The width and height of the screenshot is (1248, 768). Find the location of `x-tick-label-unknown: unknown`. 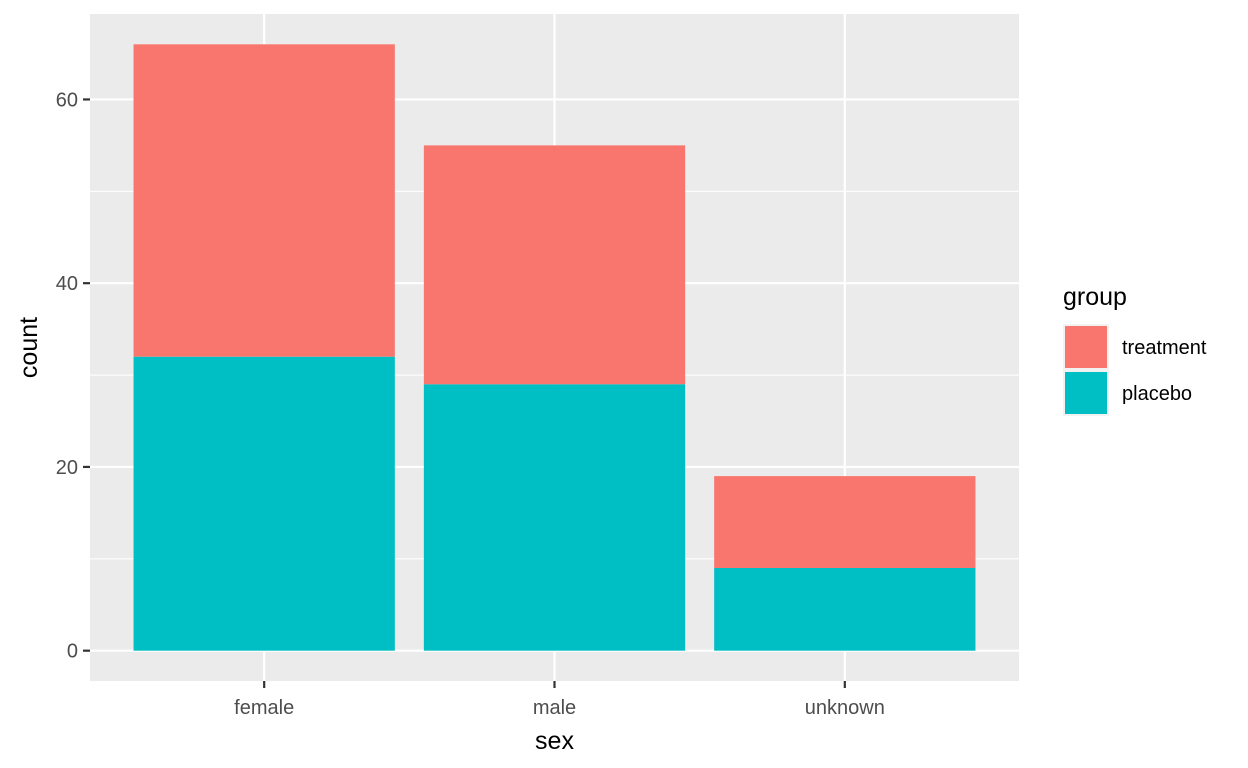

x-tick-label-unknown: unknown is located at coordinates (845, 708).